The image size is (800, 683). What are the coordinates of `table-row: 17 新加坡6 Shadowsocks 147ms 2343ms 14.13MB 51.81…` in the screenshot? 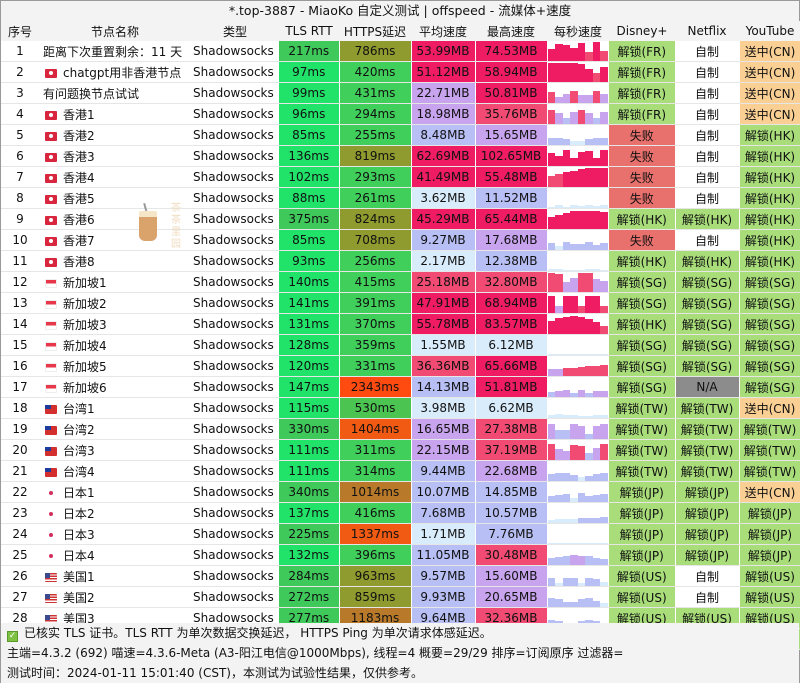 It's located at (400, 387).